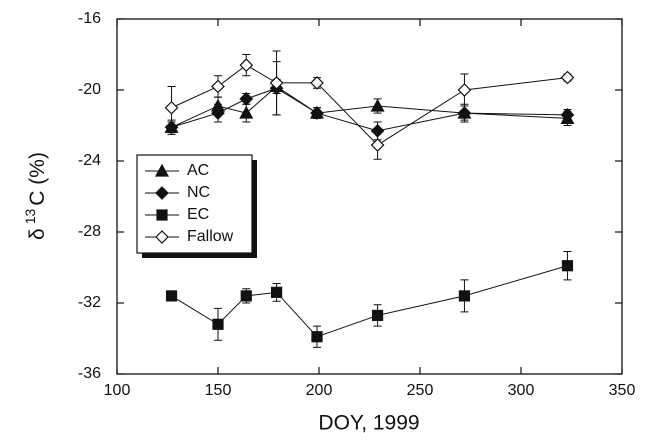 This screenshot has width=649, height=442. What do you see at coordinates (198, 170) in the screenshot?
I see `legend-label: AC` at bounding box center [198, 170].